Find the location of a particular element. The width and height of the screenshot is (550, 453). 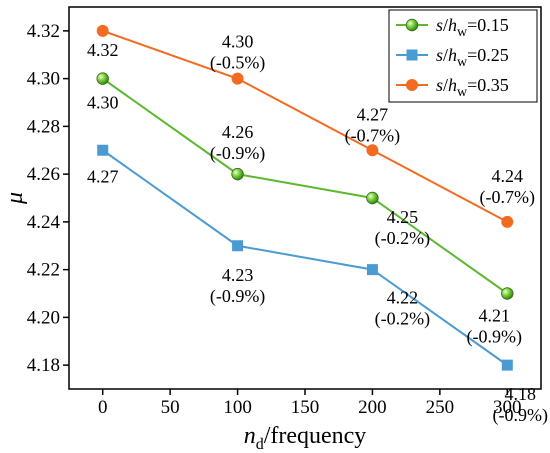

data-label: 4.27 is located at coordinates (103, 176).